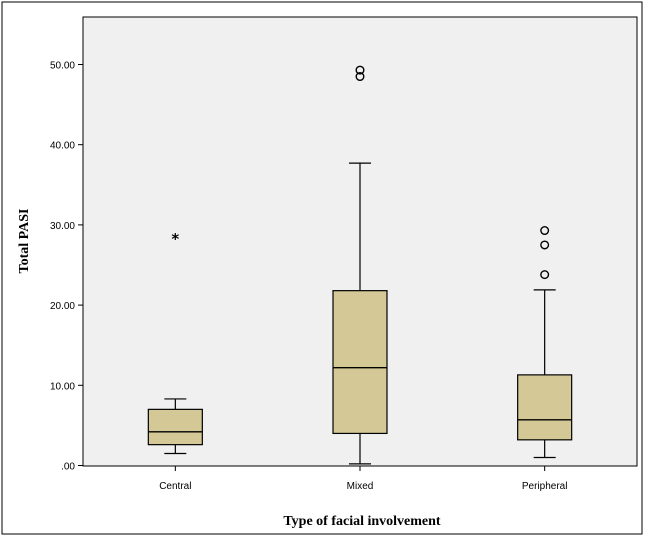 This screenshot has width=645, height=537. What do you see at coordinates (62, 66) in the screenshot?
I see `y-tick-label: 50.00` at bounding box center [62, 66].